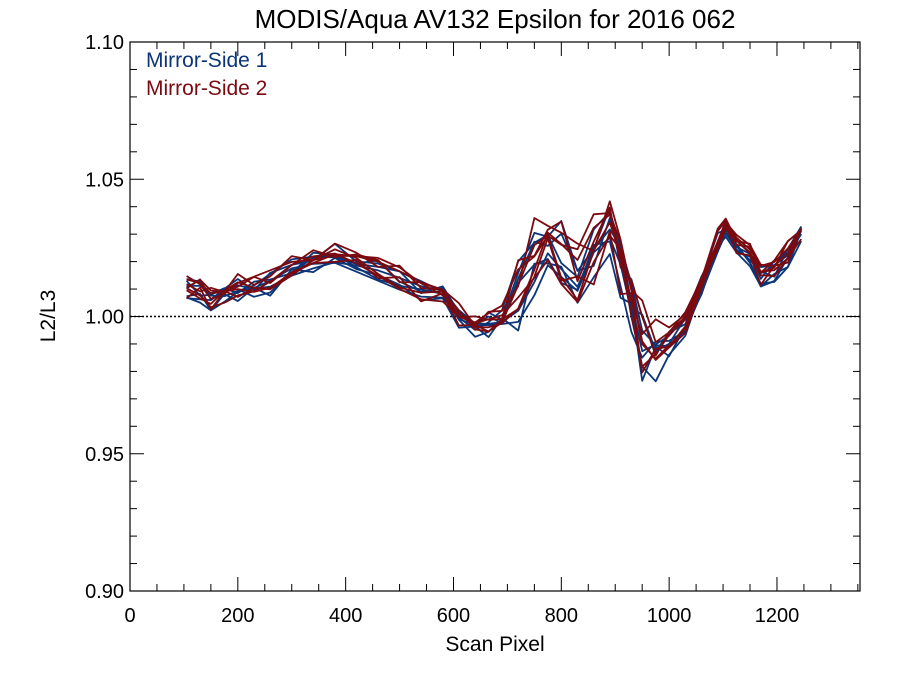 This screenshot has height=675, width=900. What do you see at coordinates (104, 43) in the screenshot?
I see `y-tick-label: 1.10` at bounding box center [104, 43].